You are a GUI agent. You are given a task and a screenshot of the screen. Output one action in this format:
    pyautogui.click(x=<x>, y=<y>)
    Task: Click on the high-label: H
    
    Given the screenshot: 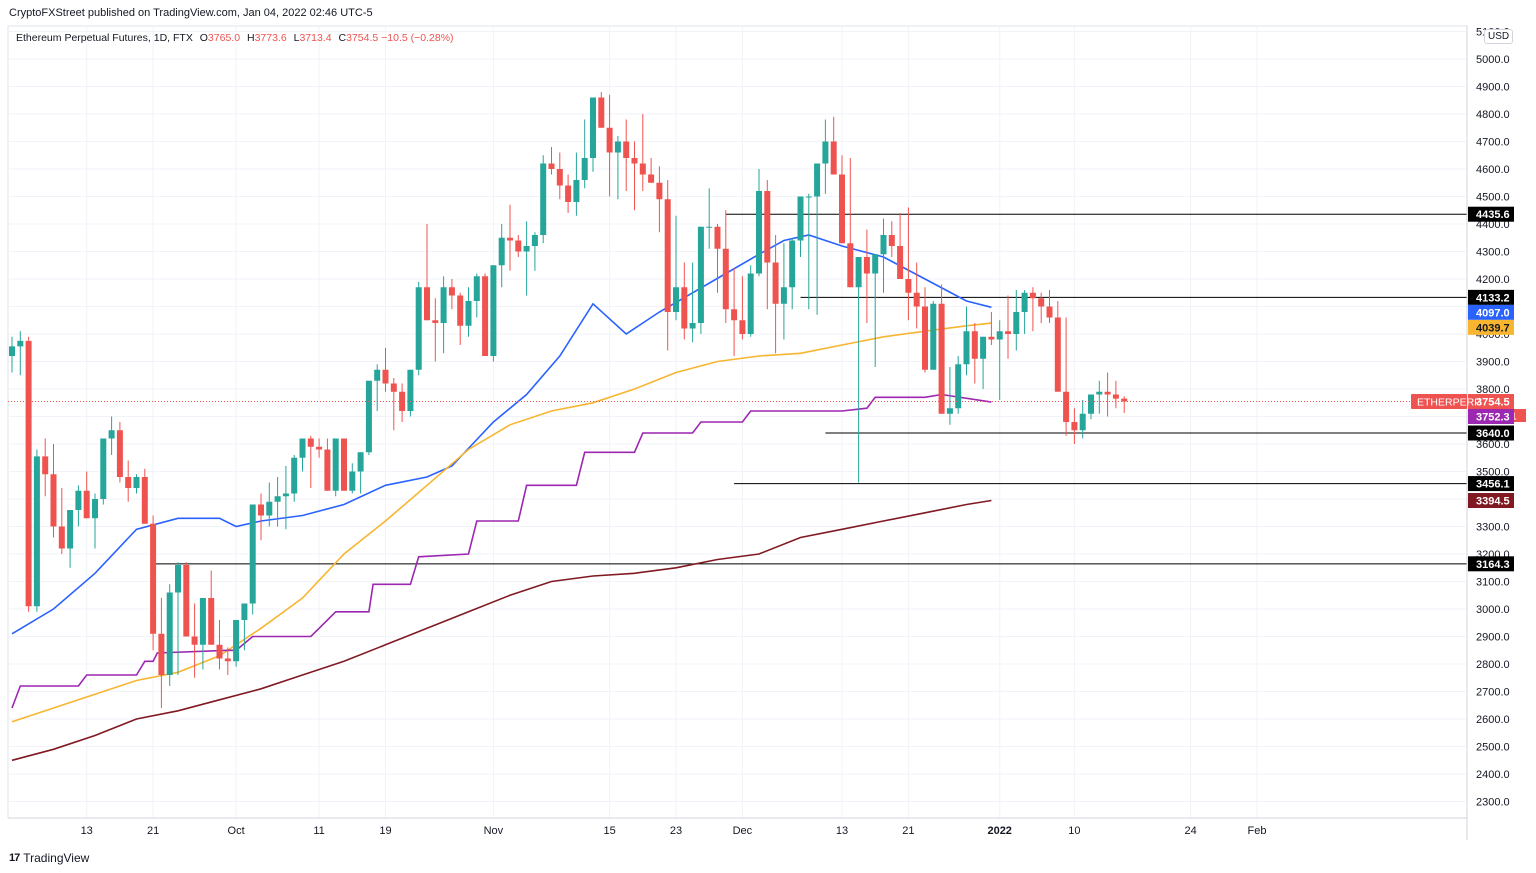 What is the action you would take?
    pyautogui.click(x=250, y=38)
    